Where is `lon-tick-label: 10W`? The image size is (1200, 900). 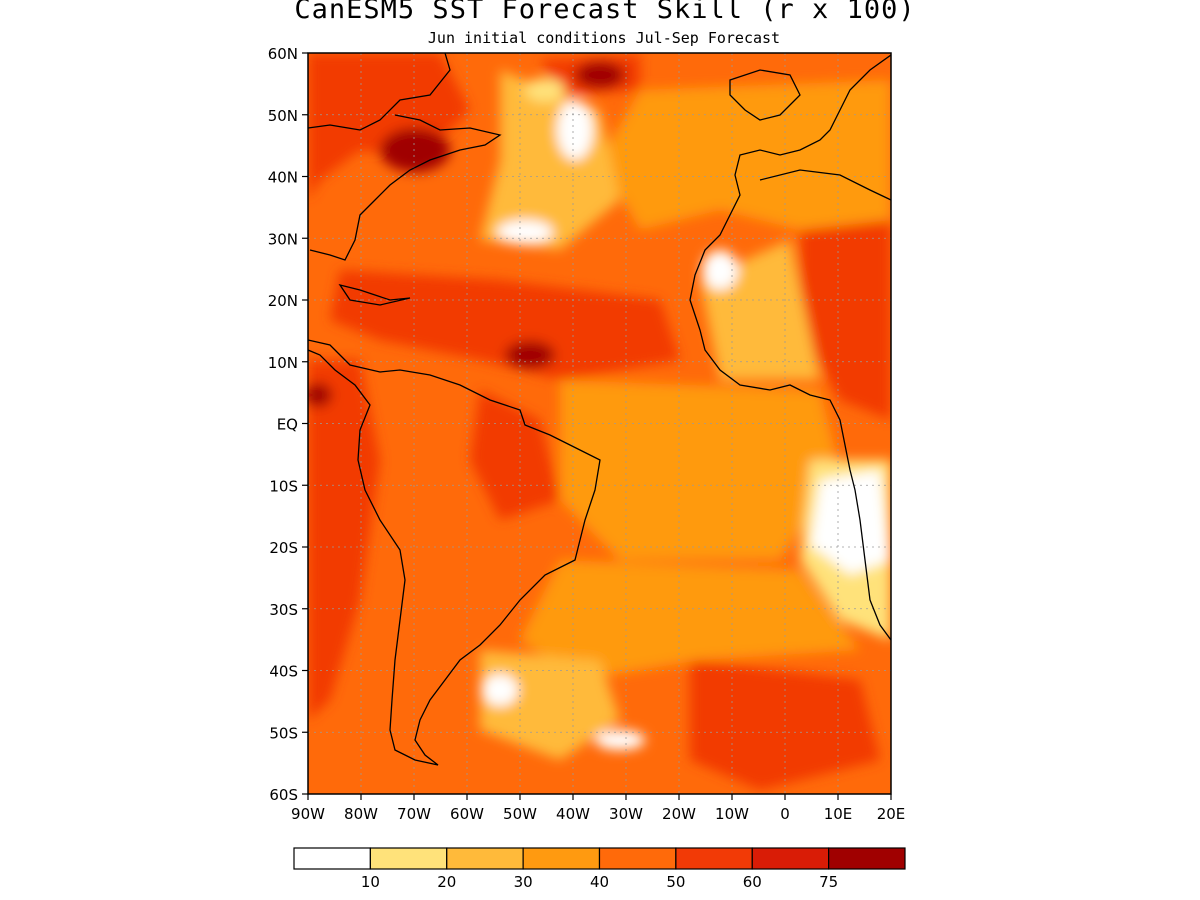 lon-tick-label: 10W is located at coordinates (732, 814).